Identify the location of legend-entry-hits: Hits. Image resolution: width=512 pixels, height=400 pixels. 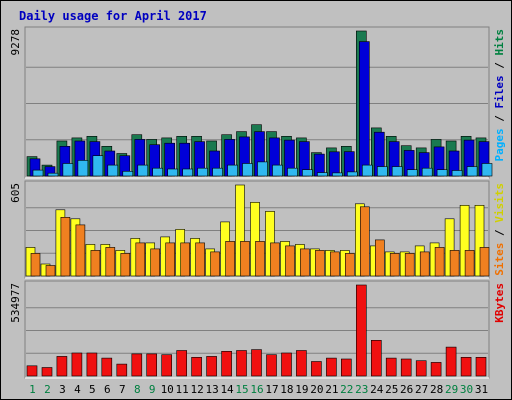
(499, 42).